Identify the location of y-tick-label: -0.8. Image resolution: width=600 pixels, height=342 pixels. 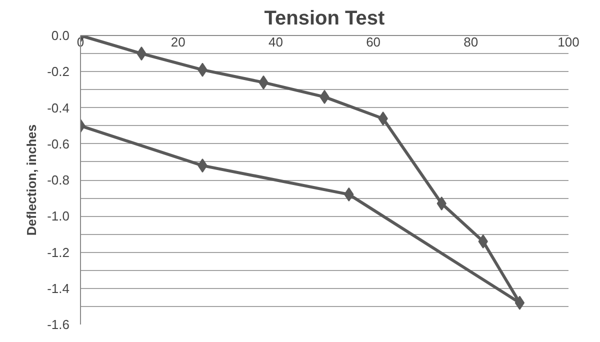
(58, 180).